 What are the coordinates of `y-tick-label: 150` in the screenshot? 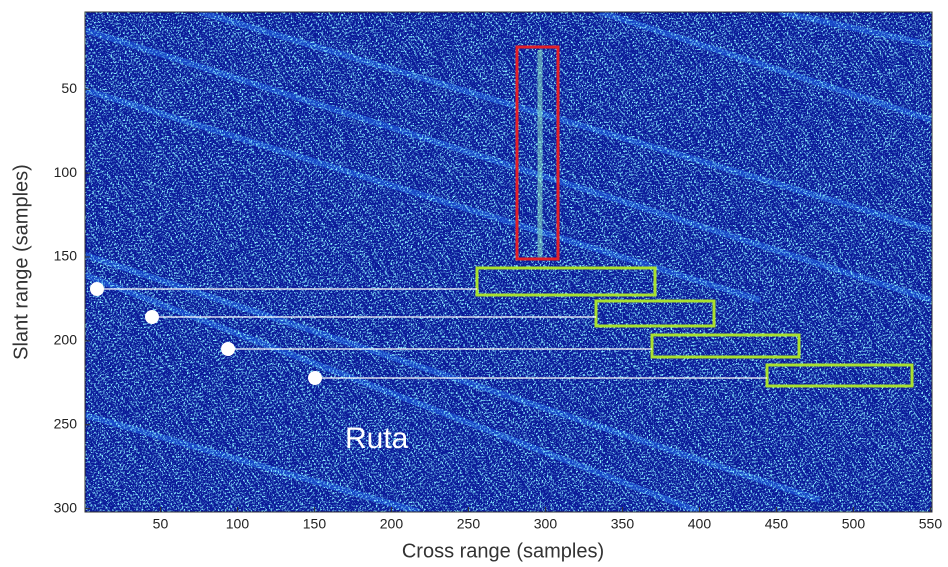 It's located at (66, 256).